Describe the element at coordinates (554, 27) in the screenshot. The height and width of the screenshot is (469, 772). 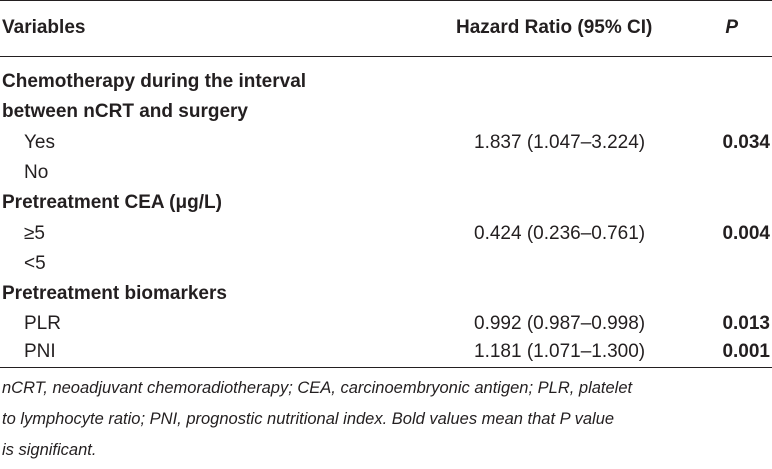
I see `header-hazard-ratio: Hazard Ratio (95% CI)` at that location.